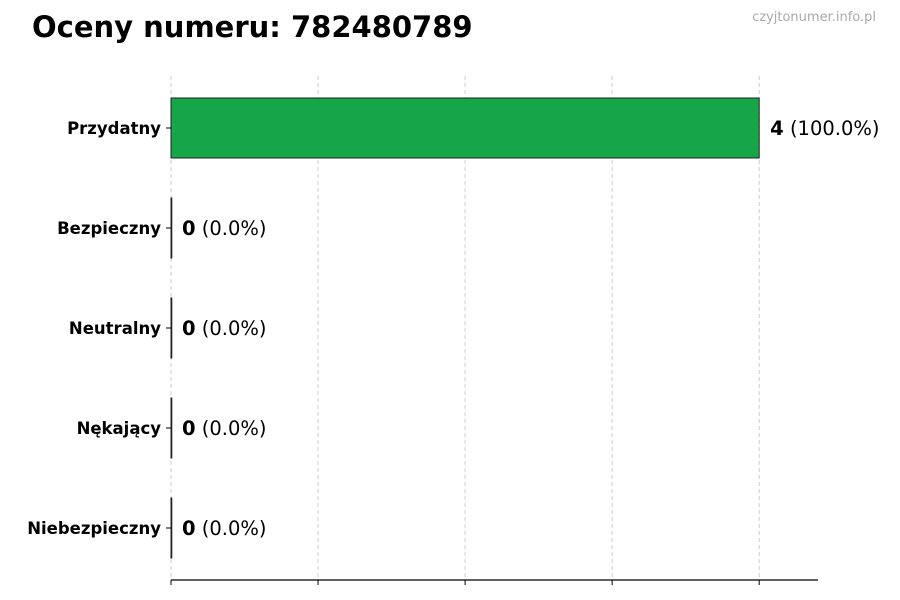  Describe the element at coordinates (109, 228) in the screenshot. I see `category-label: Bezpieczny` at that location.